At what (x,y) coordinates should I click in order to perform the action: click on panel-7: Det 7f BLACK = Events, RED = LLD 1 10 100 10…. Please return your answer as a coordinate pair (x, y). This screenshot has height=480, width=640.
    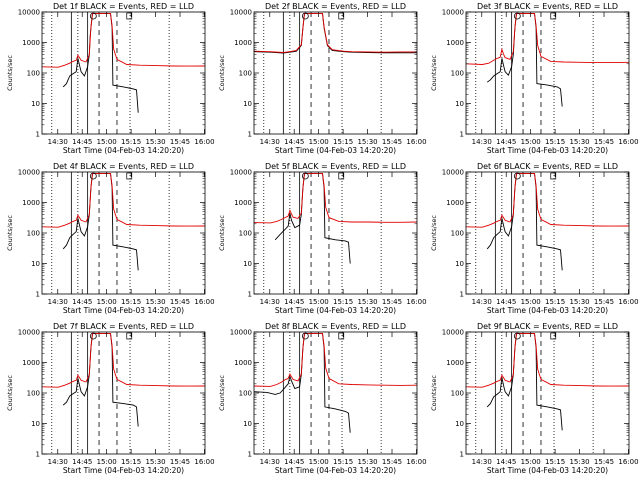
    Looking at the image, I should click on (110, 398).